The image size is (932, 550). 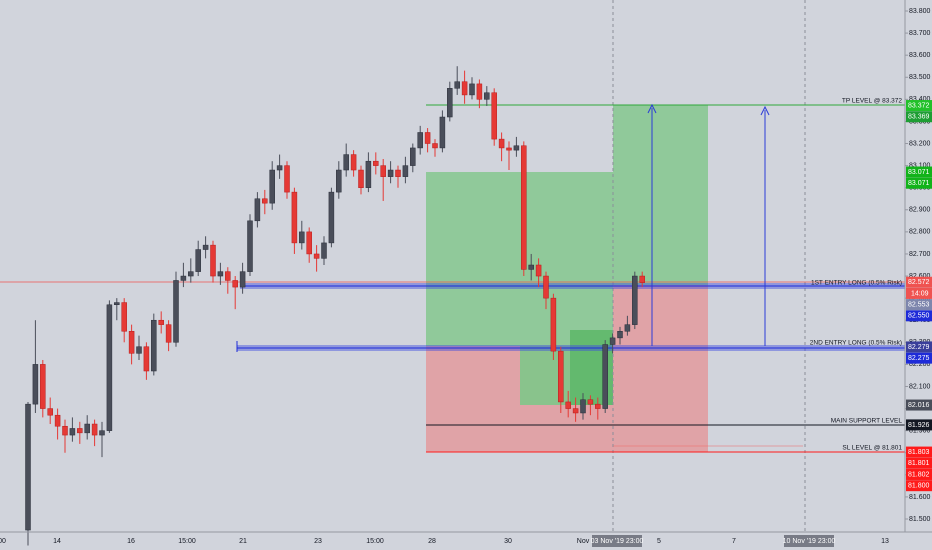 I want to click on countdown-bg, so click(x=919, y=293).